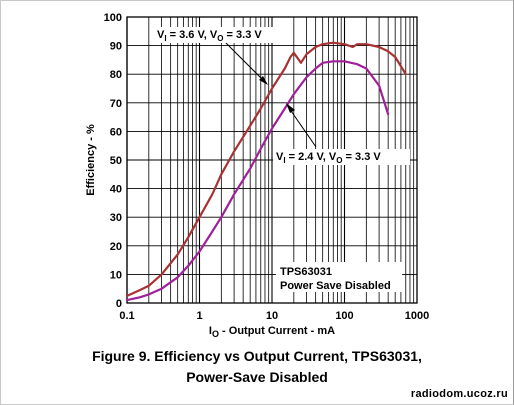 This screenshot has height=405, width=514. I want to click on series-1-label-bg, so click(222, 35).